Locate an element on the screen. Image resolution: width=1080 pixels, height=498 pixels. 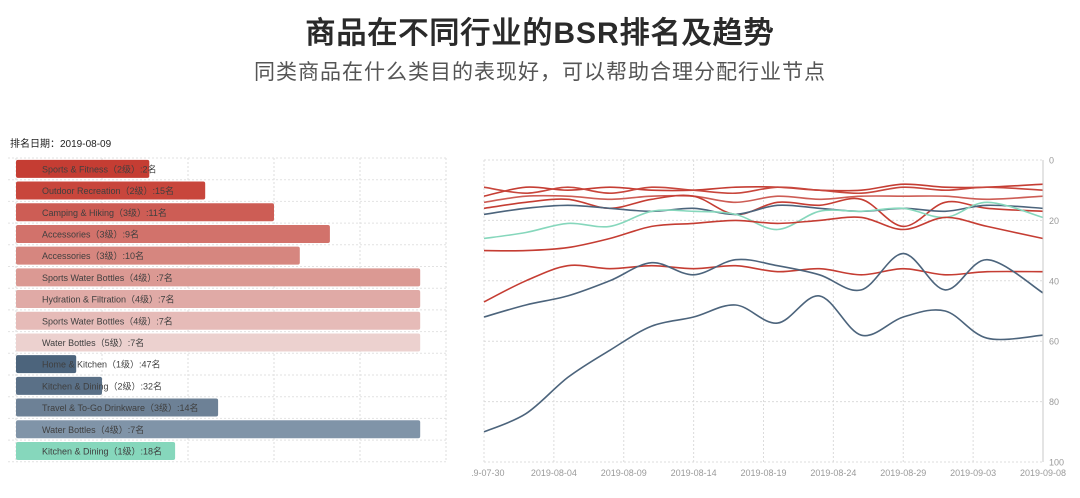
bar-label: Travel & To-Go Drinkware（3级）:14名 is located at coordinates (120, 407).